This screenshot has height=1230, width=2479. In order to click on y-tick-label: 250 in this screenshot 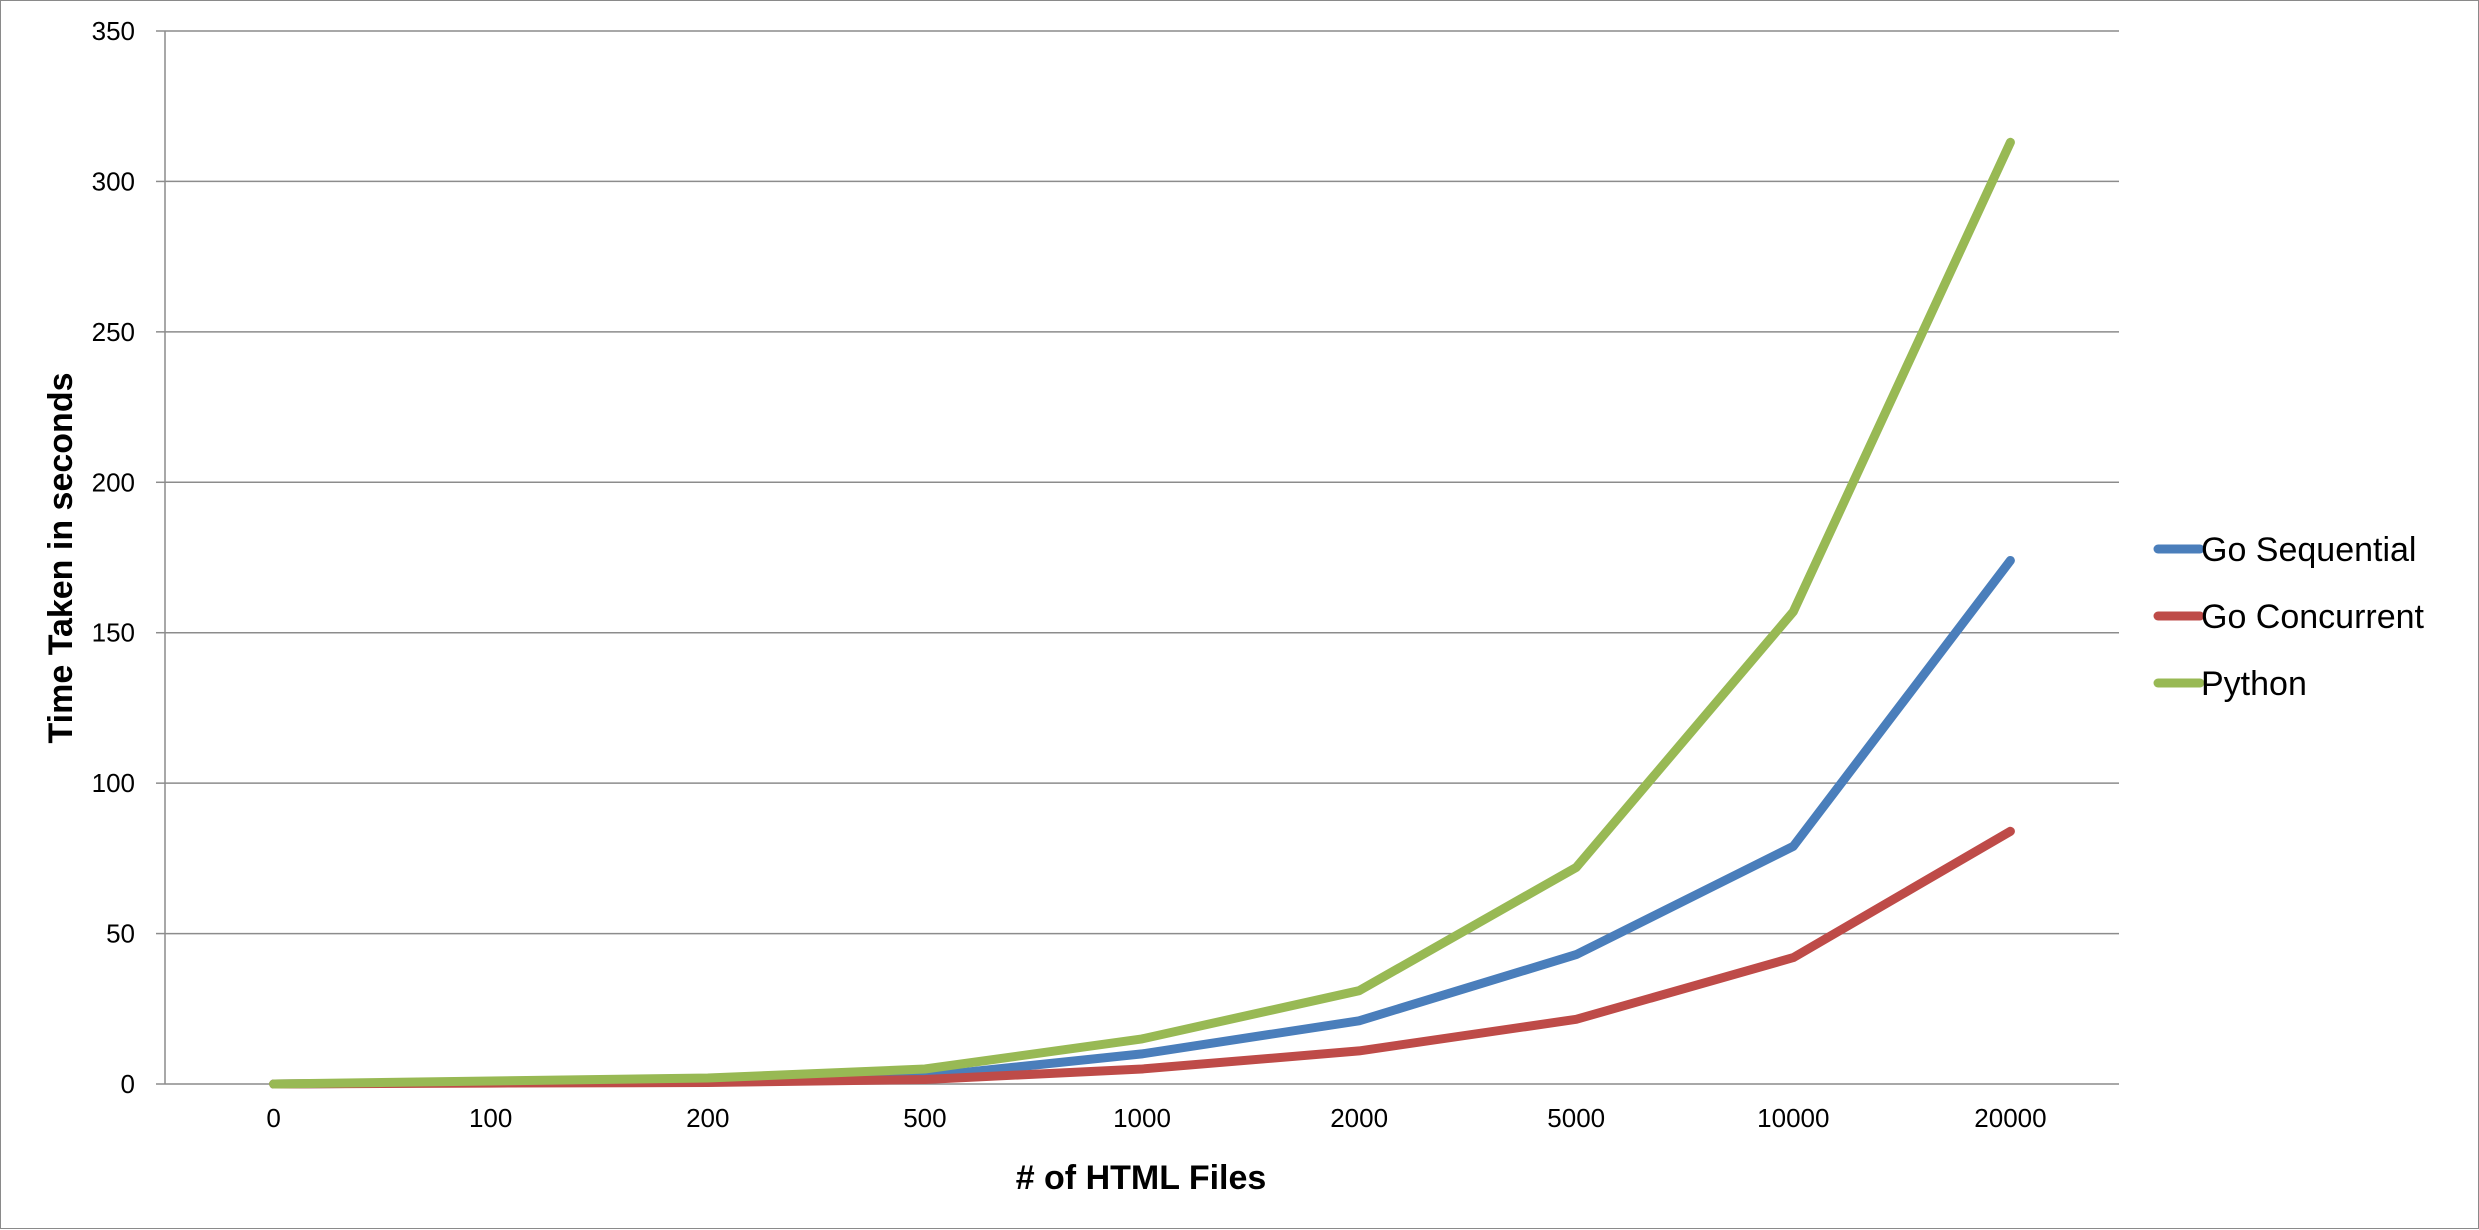, I will do `click(113, 332)`.